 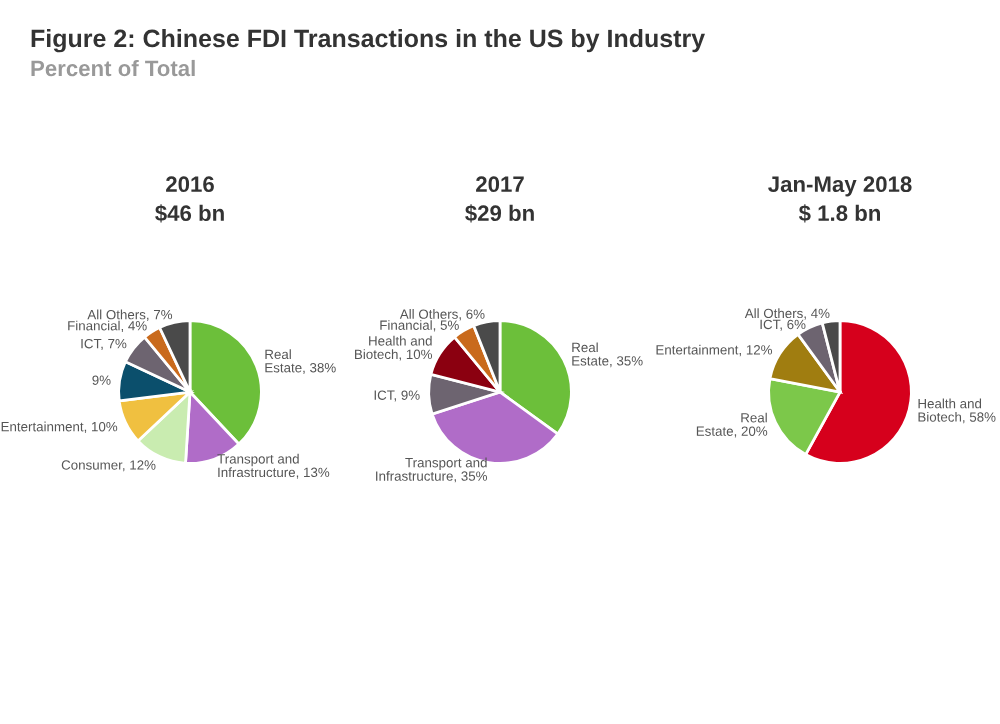 I want to click on chart-subtitle: $29 bn, so click(x=499, y=213).